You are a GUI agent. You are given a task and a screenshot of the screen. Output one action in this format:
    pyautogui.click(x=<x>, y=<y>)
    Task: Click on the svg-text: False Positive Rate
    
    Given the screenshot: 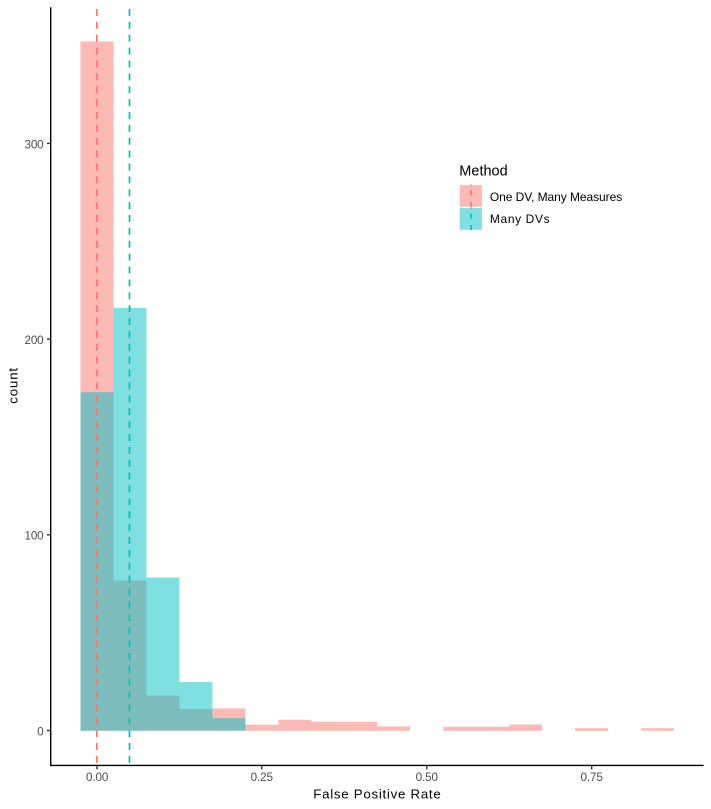 What is the action you would take?
    pyautogui.click(x=377, y=794)
    